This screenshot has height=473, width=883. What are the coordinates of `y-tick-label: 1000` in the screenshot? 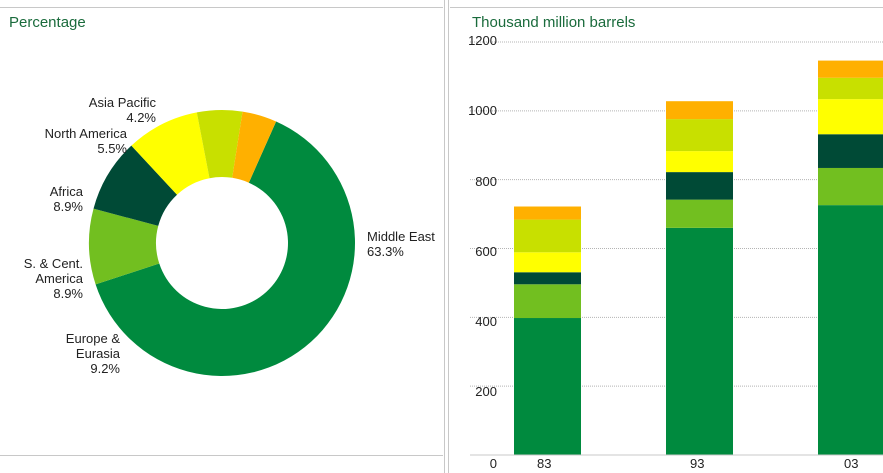 It's located at (482, 110).